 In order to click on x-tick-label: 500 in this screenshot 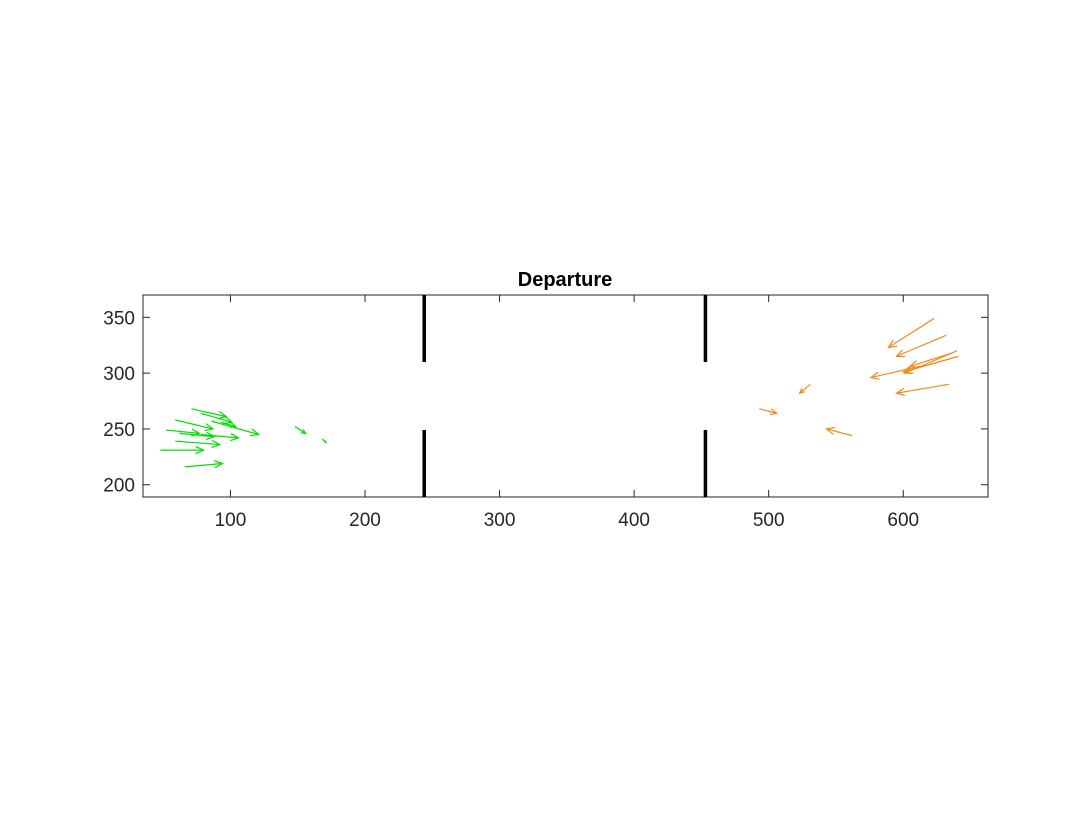, I will do `click(769, 520)`.